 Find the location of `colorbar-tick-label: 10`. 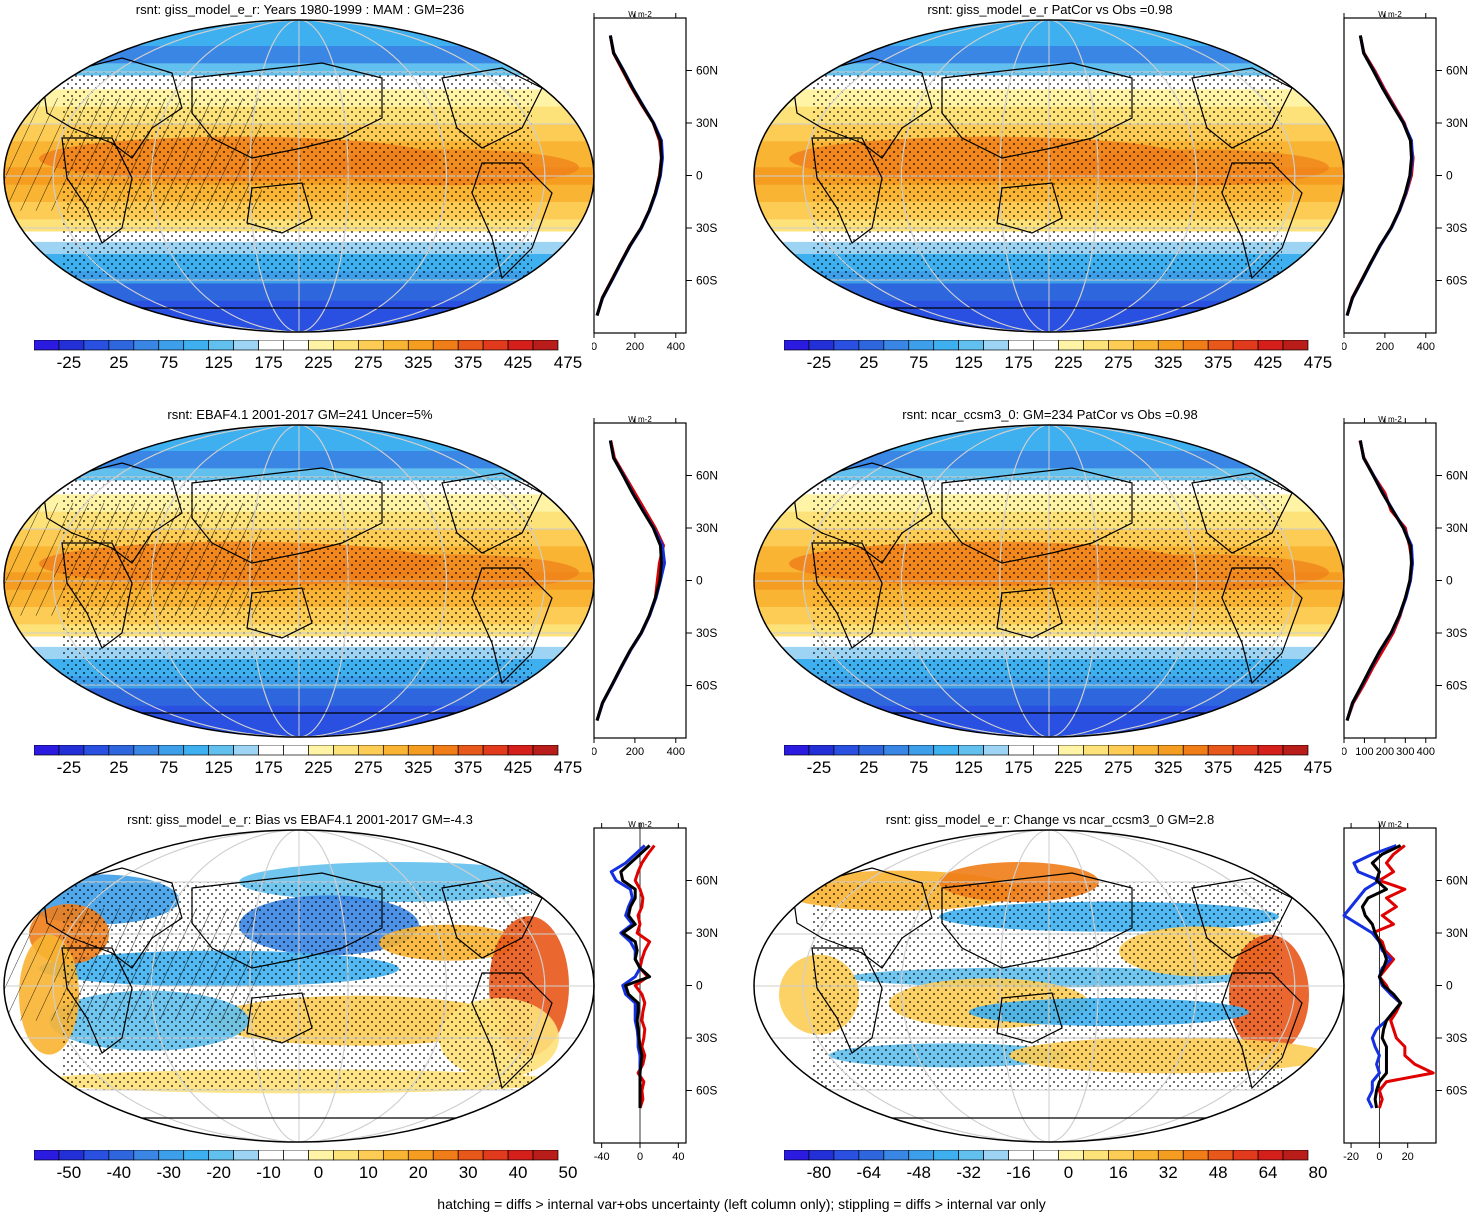

colorbar-tick-label: 10 is located at coordinates (368, 1172).